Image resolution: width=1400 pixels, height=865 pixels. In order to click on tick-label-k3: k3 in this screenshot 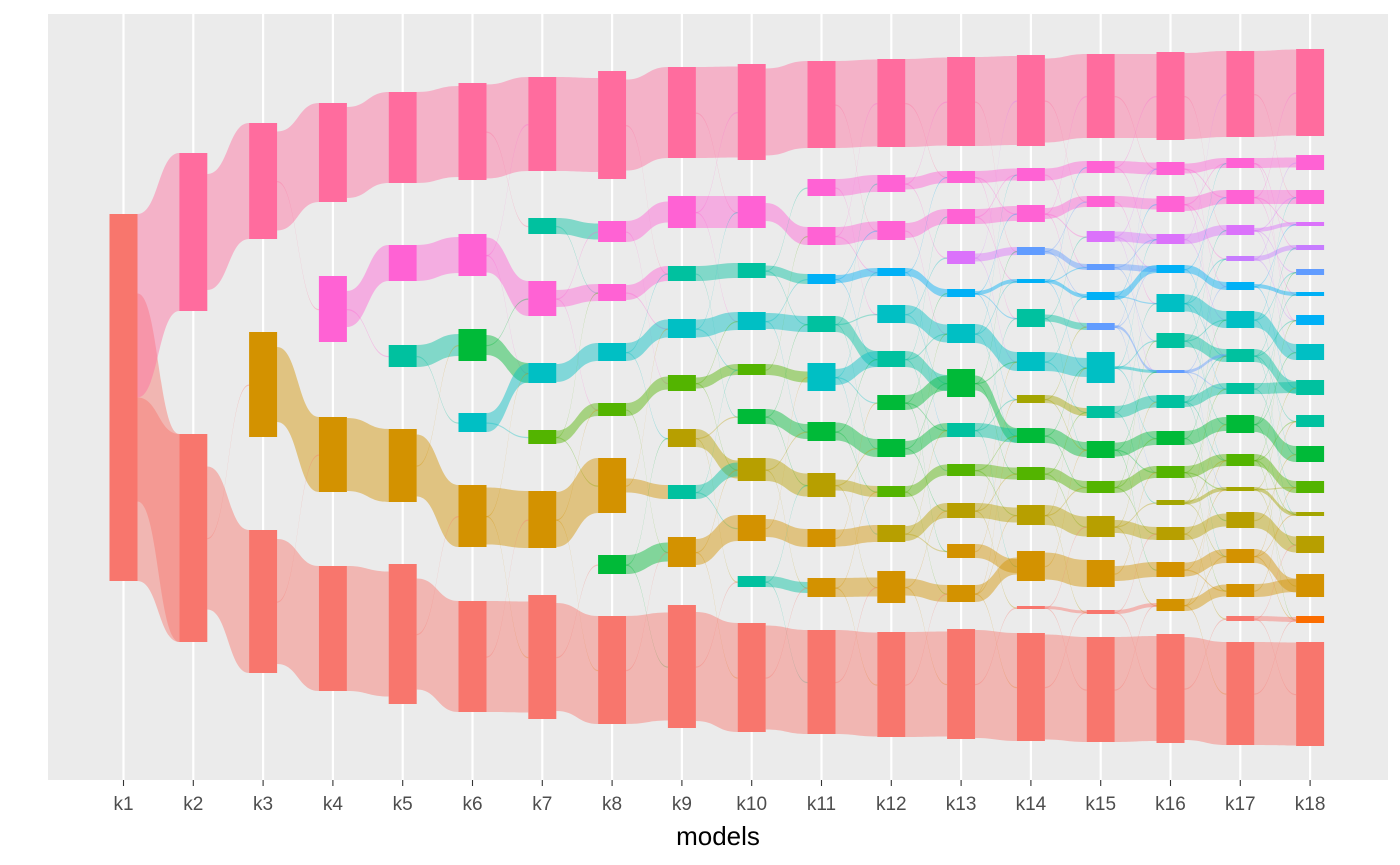, I will do `click(263, 804)`.